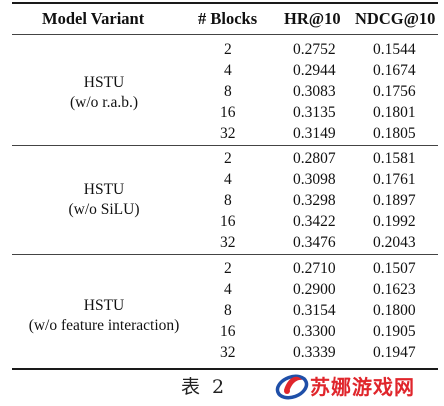 The width and height of the screenshot is (444, 406). What do you see at coordinates (314, 200) in the screenshot?
I see `hr-cell: 0.3298` at bounding box center [314, 200].